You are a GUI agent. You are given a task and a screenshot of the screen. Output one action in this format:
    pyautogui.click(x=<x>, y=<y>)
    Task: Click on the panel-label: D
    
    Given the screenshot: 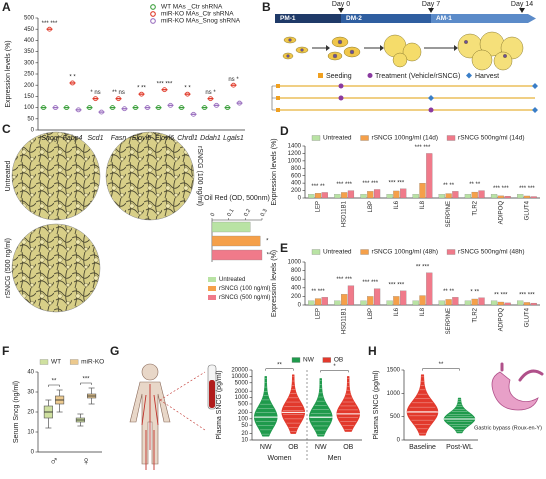 What is the action you would take?
    pyautogui.click(x=284, y=131)
    